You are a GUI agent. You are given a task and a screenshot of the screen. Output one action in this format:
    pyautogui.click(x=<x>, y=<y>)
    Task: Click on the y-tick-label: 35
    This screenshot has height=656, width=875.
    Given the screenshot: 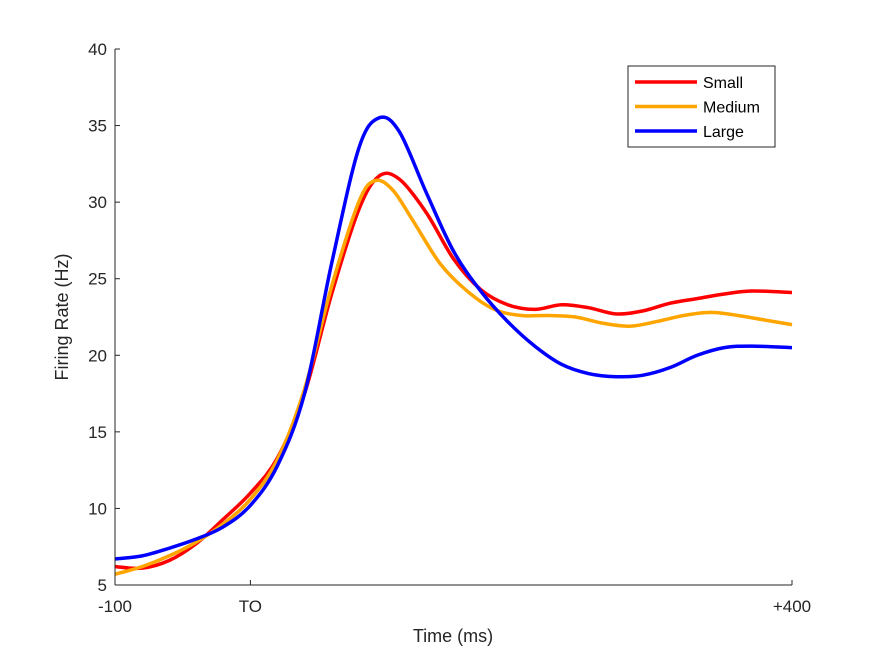 What is the action you would take?
    pyautogui.click(x=97, y=126)
    